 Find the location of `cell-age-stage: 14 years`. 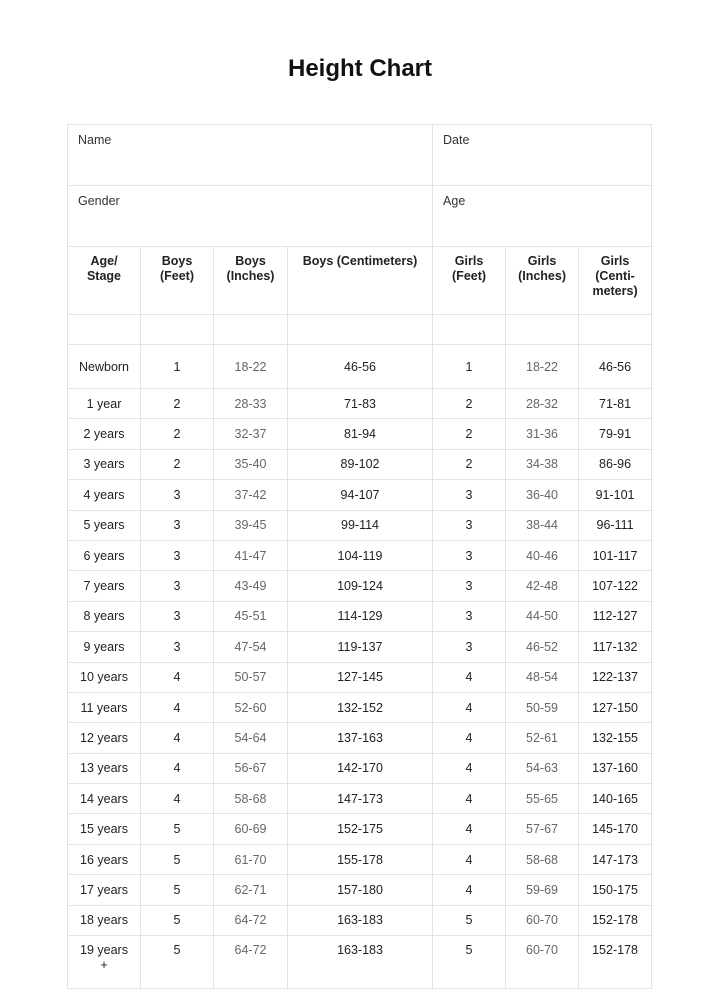

cell-age-stage: 14 years is located at coordinates (104, 799).